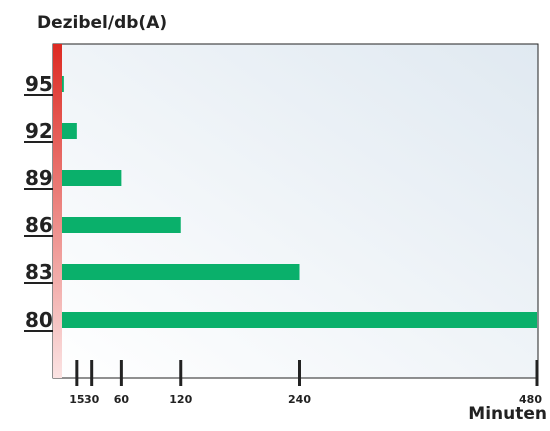  I want to click on y-tick-label-86: 86, so click(39, 225).